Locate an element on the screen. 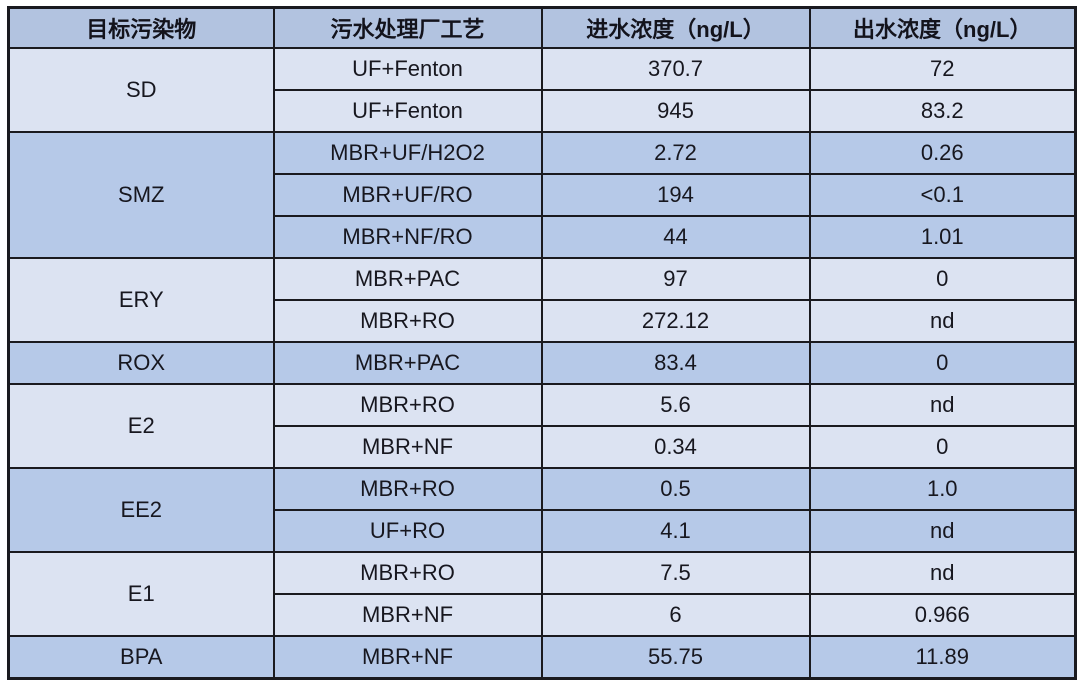  process-cell: MBR+UF/RO is located at coordinates (407, 195).